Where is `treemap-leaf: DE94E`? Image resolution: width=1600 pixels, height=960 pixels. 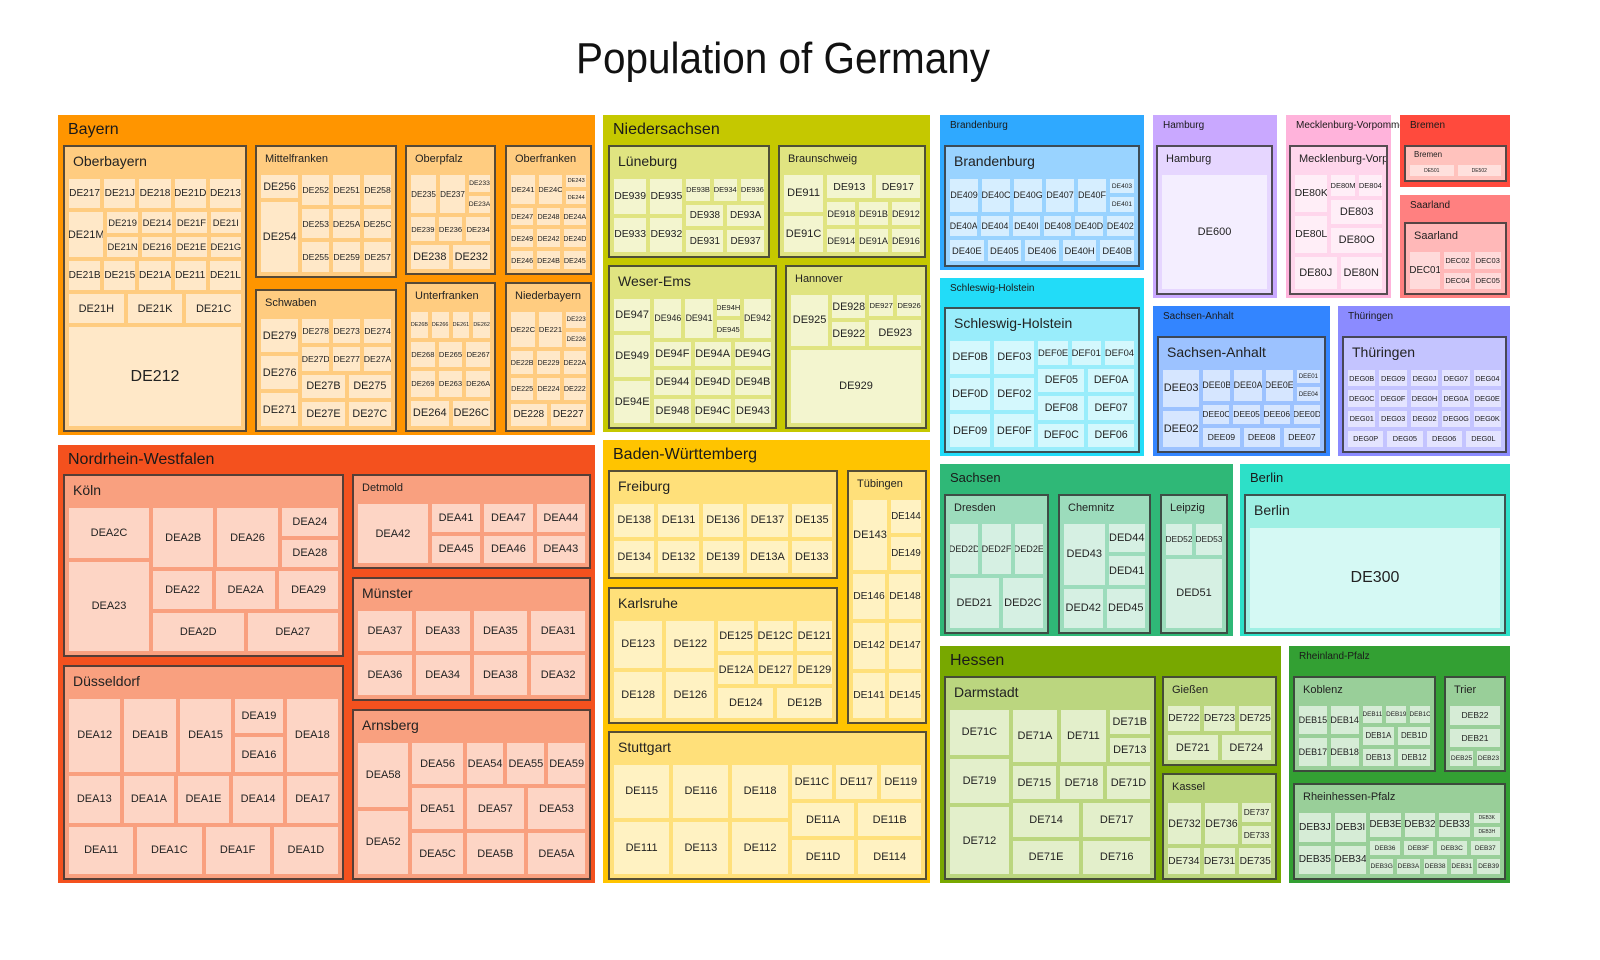
treemap-leaf: DE94E is located at coordinates (632, 402).